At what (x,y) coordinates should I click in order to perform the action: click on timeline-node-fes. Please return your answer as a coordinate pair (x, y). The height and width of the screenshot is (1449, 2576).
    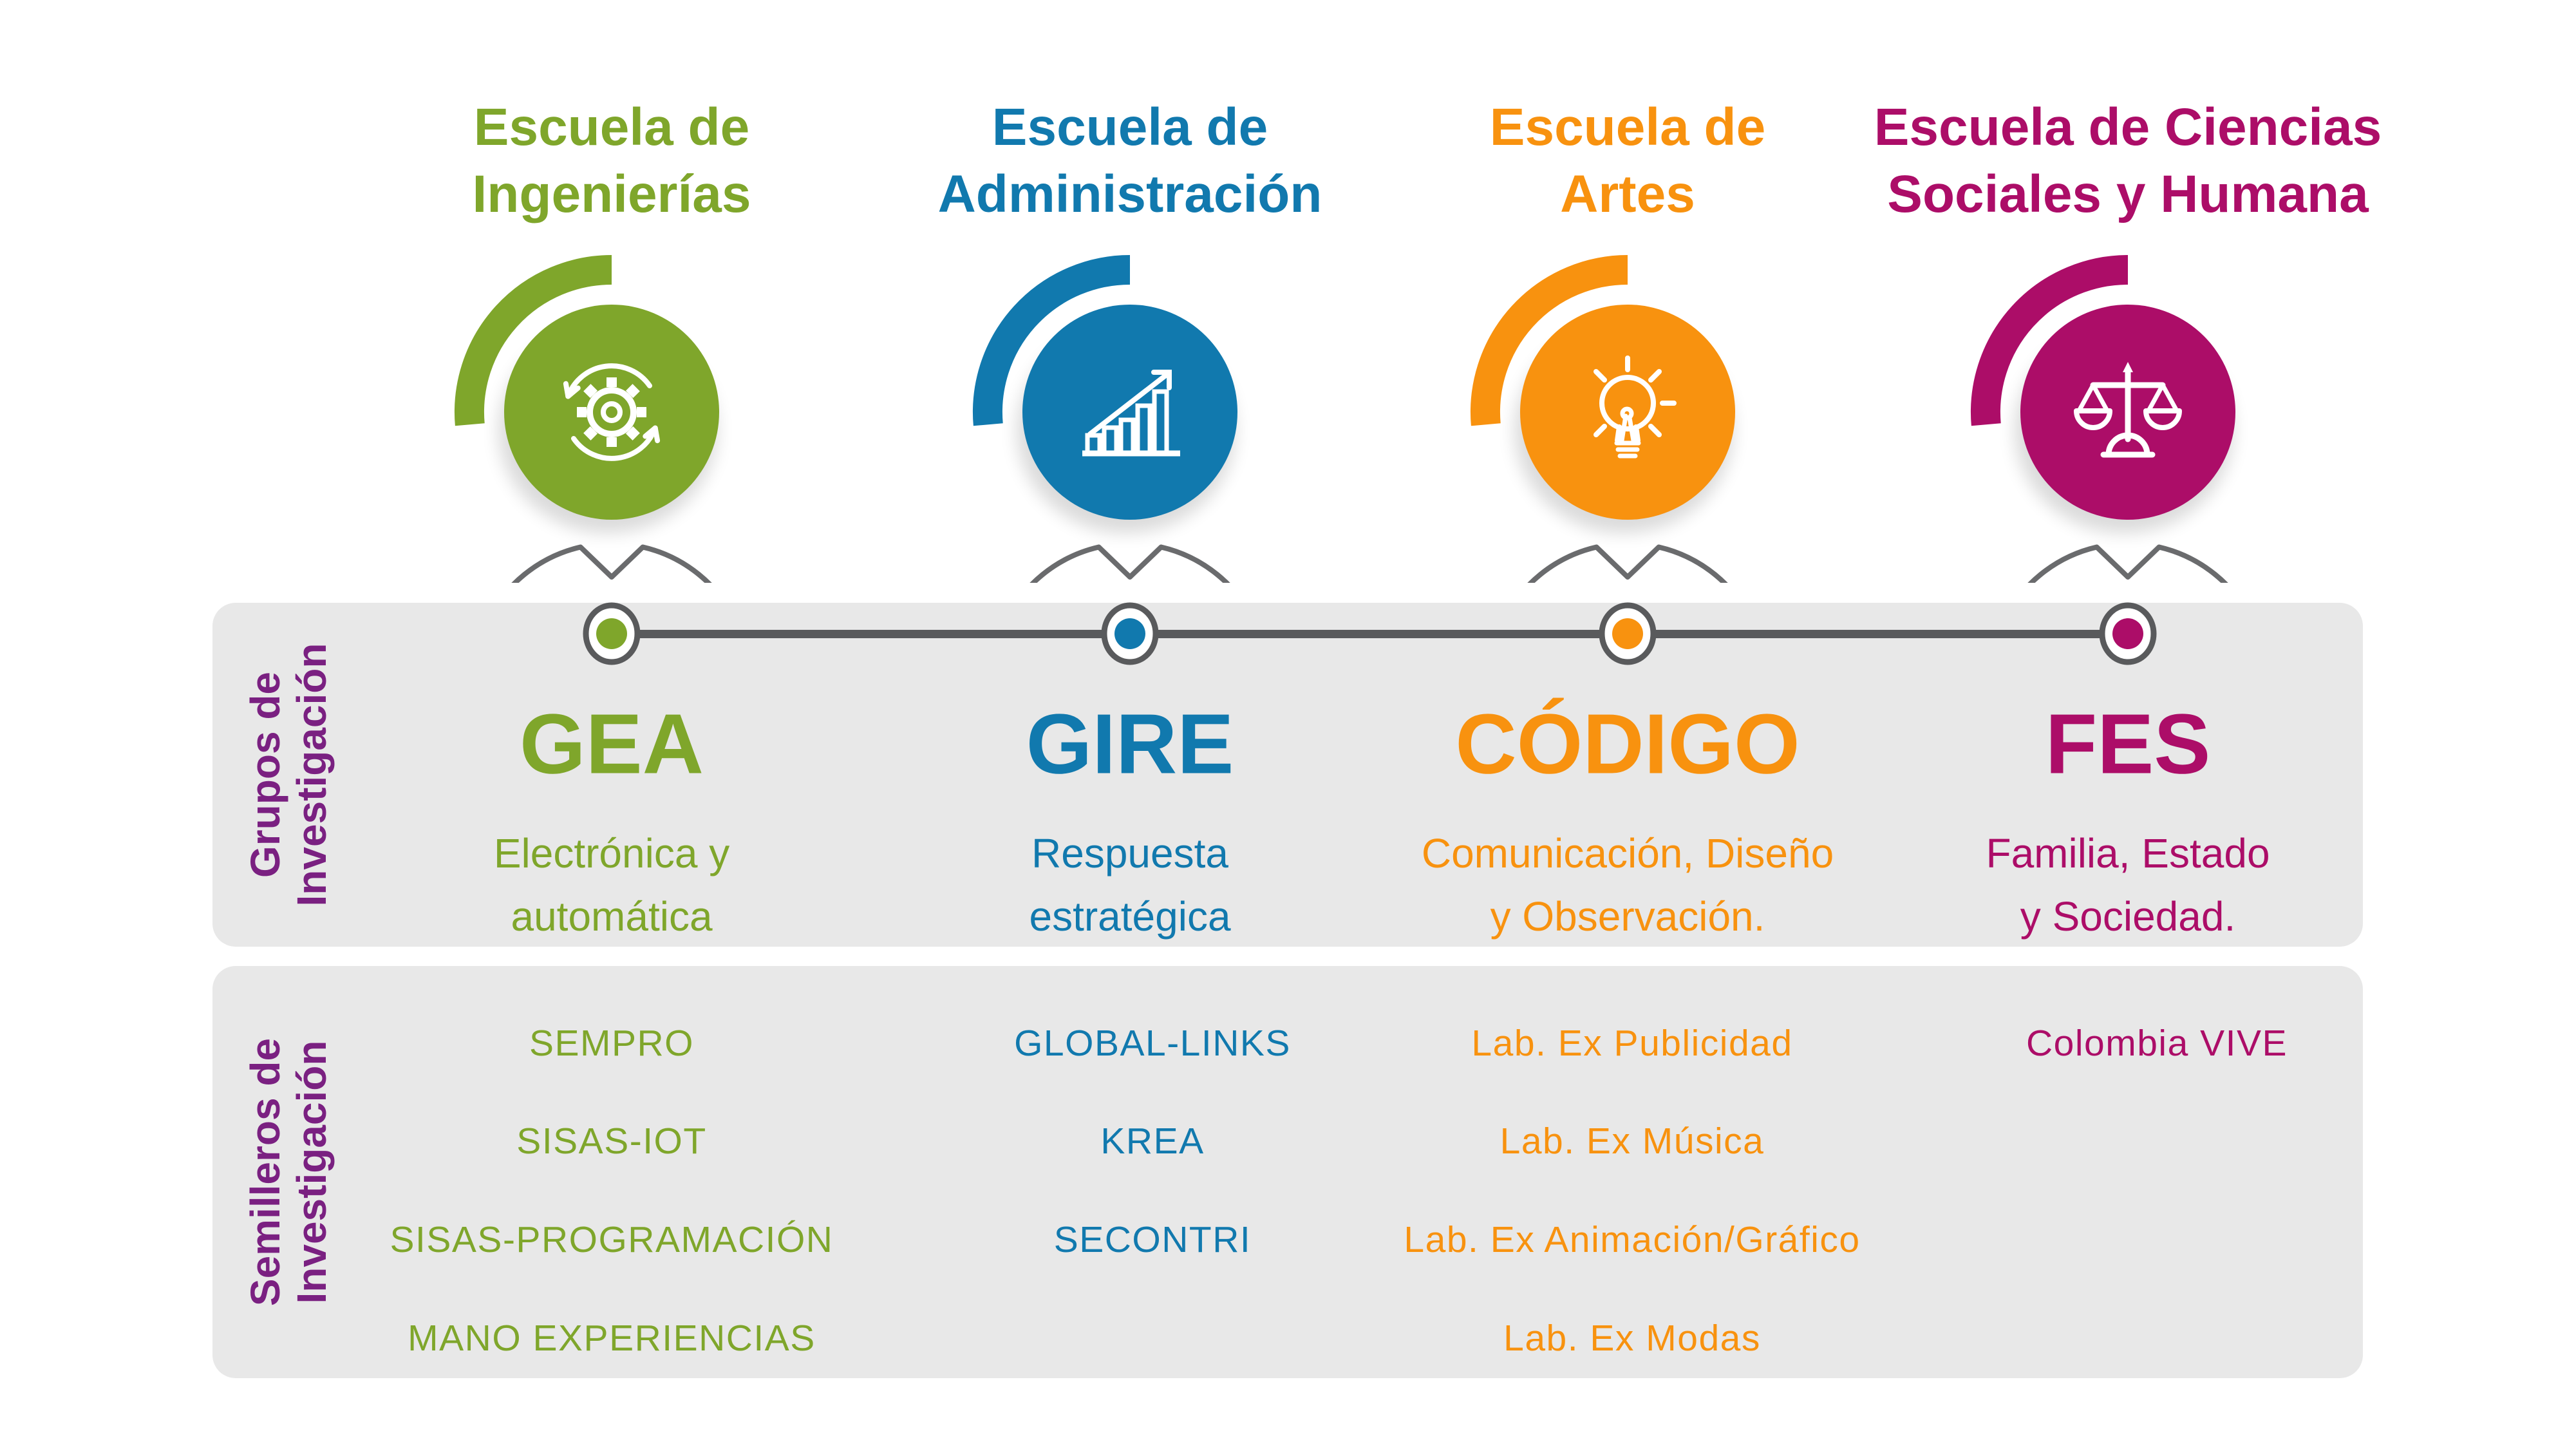
    Looking at the image, I should click on (2128, 634).